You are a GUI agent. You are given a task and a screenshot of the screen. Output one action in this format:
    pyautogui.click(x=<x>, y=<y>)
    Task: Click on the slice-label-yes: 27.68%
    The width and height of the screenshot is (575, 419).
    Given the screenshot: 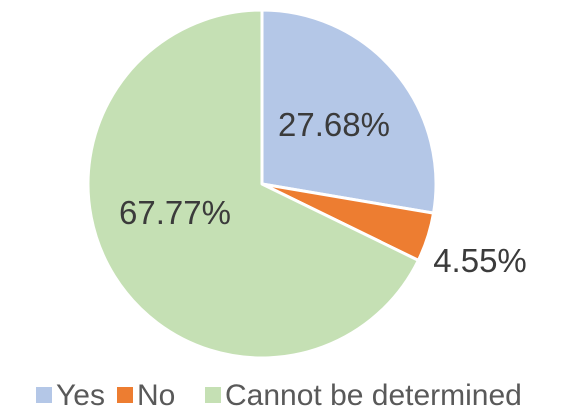 What is the action you would take?
    pyautogui.click(x=334, y=124)
    